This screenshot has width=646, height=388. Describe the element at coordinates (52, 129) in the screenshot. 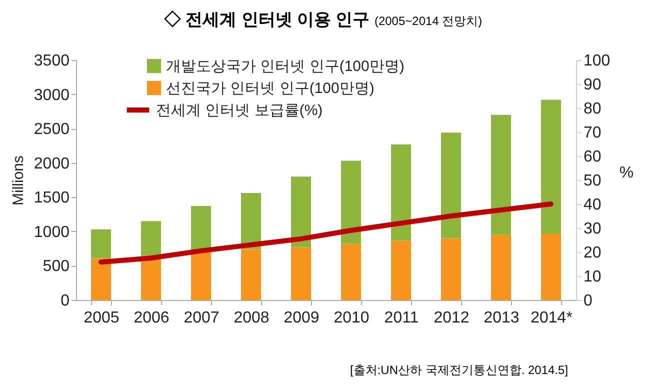

I see `y-tick-label: 2500` at that location.